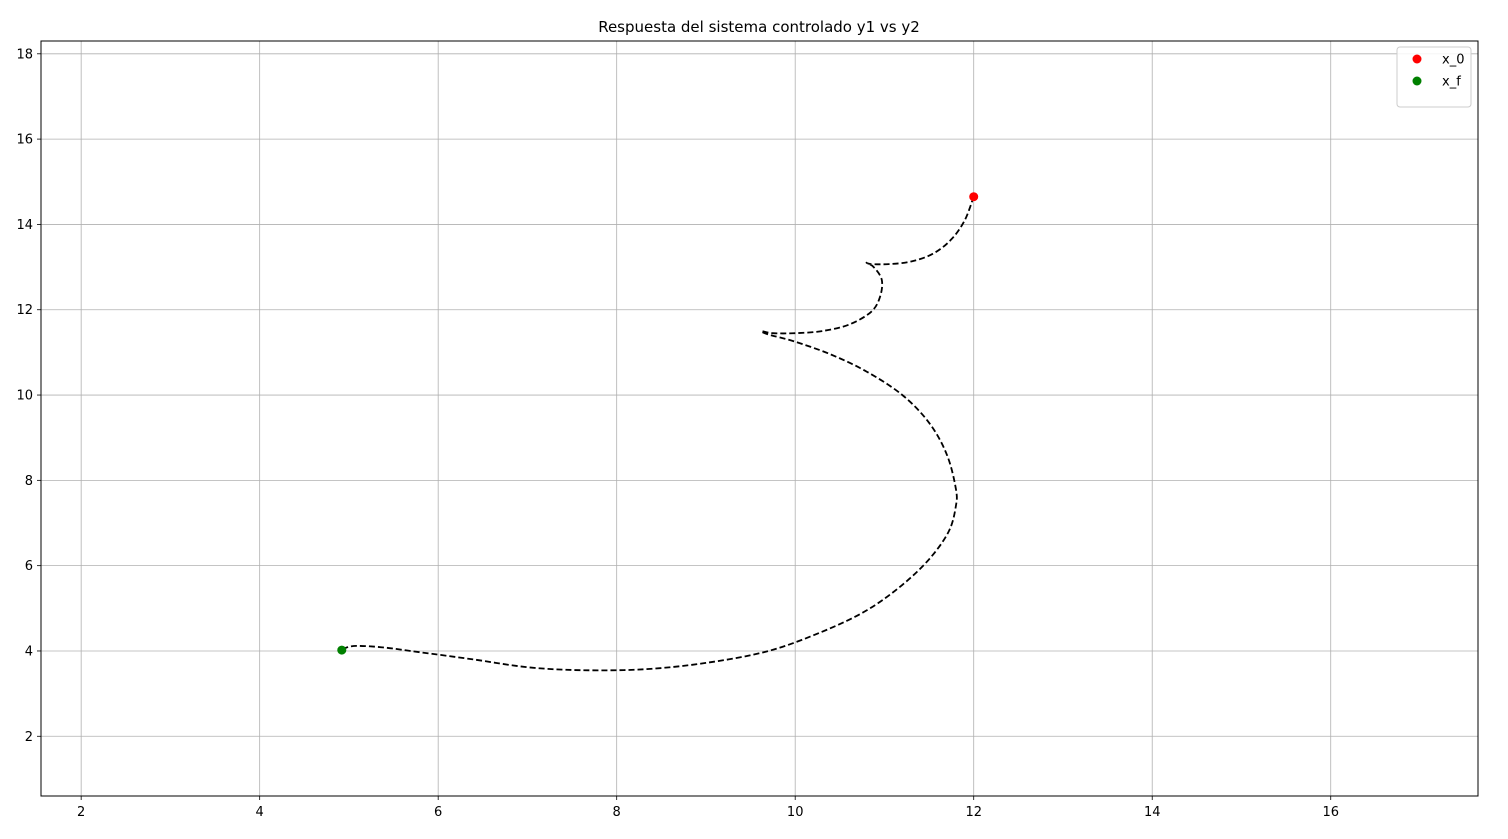  What do you see at coordinates (24, 54) in the screenshot?
I see `y-tick-label: 18` at bounding box center [24, 54].